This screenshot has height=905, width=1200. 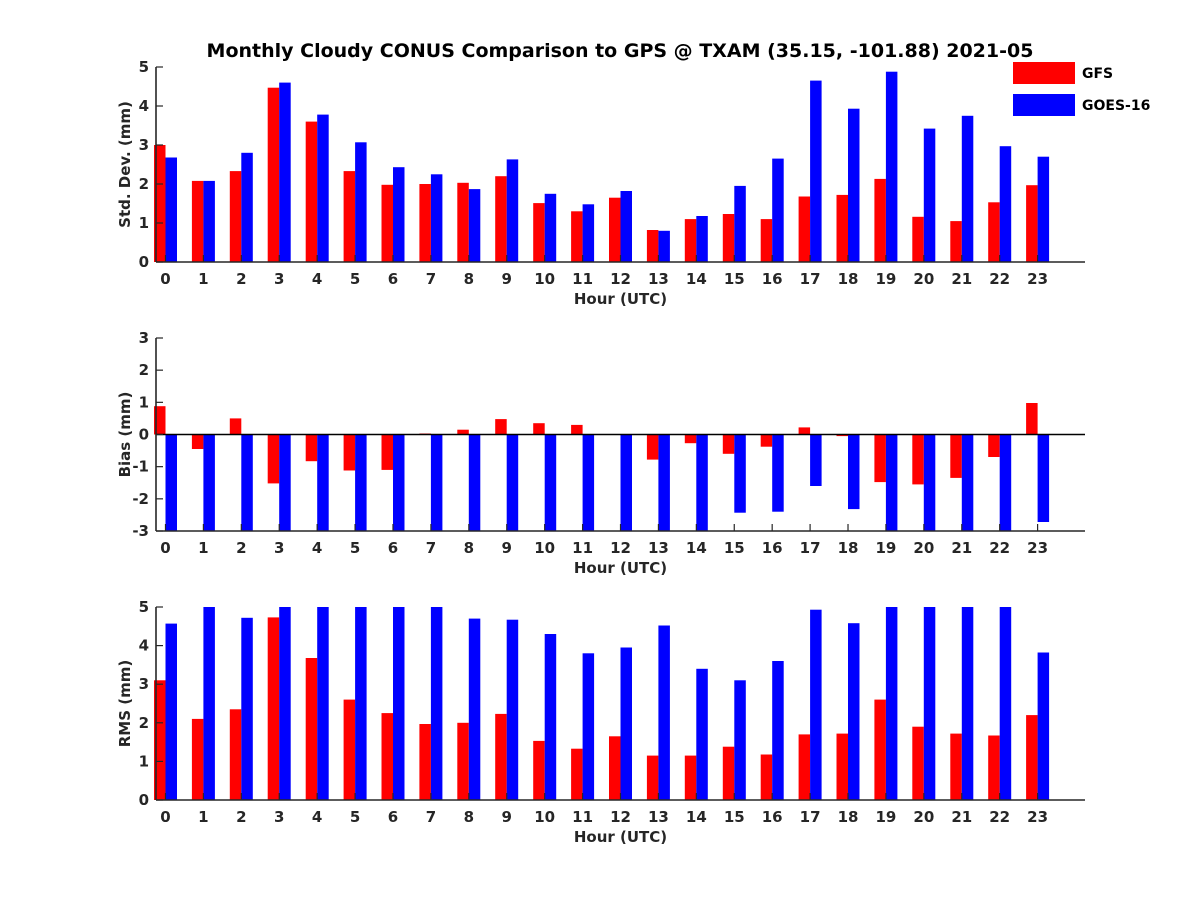 What do you see at coordinates (144, 338) in the screenshot?
I see `y-tick-label: 3` at bounding box center [144, 338].